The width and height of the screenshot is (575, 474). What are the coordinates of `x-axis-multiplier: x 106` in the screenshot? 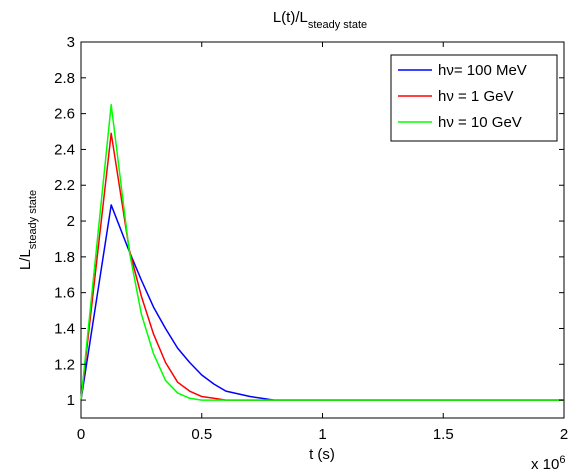 It's located at (548, 463).